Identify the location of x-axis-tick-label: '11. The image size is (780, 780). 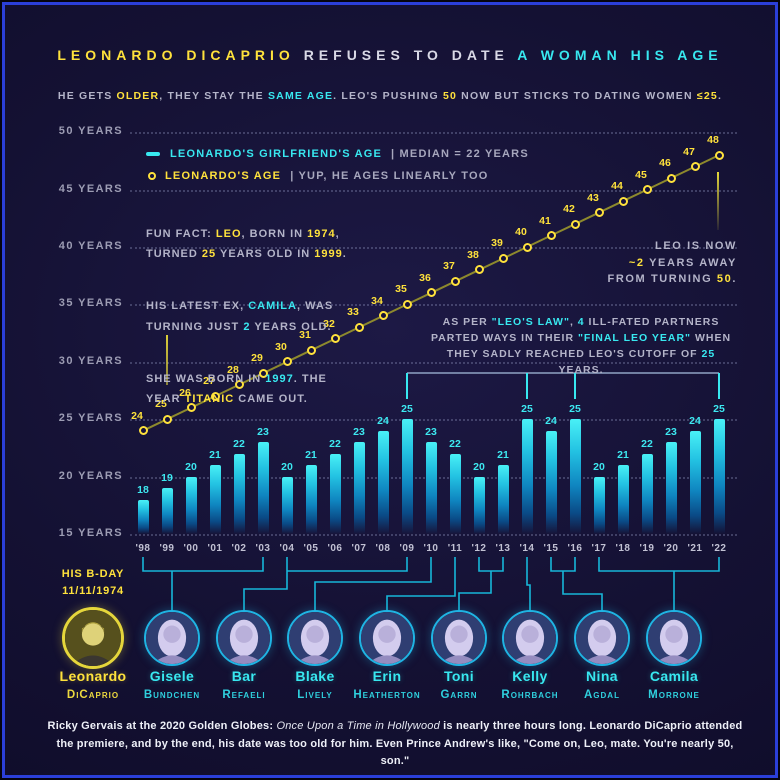
(455, 548).